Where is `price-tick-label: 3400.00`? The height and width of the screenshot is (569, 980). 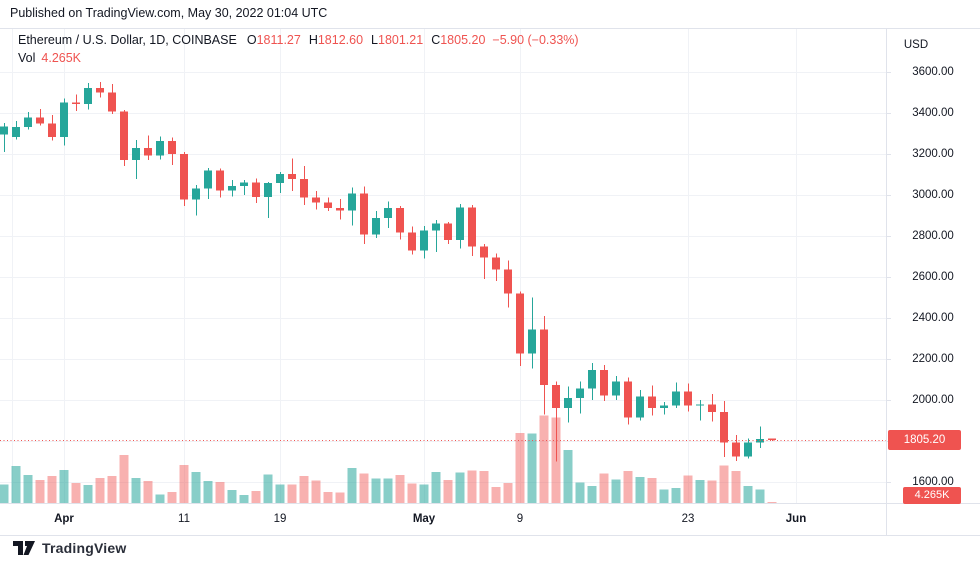
price-tick-label: 3400.00 is located at coordinates (933, 112).